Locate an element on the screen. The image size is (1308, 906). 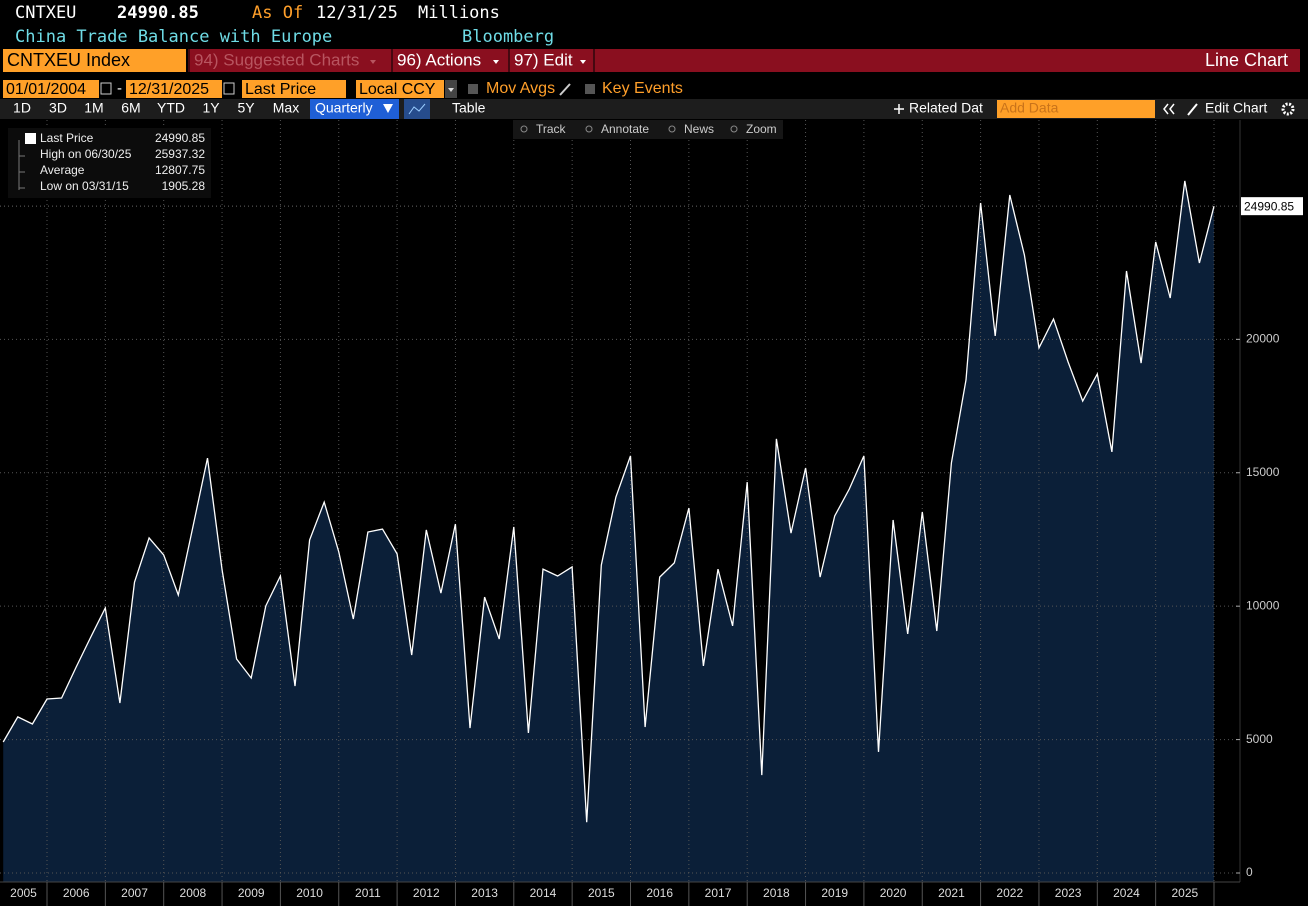
x-tick-label: 2021 is located at coordinates (951, 893).